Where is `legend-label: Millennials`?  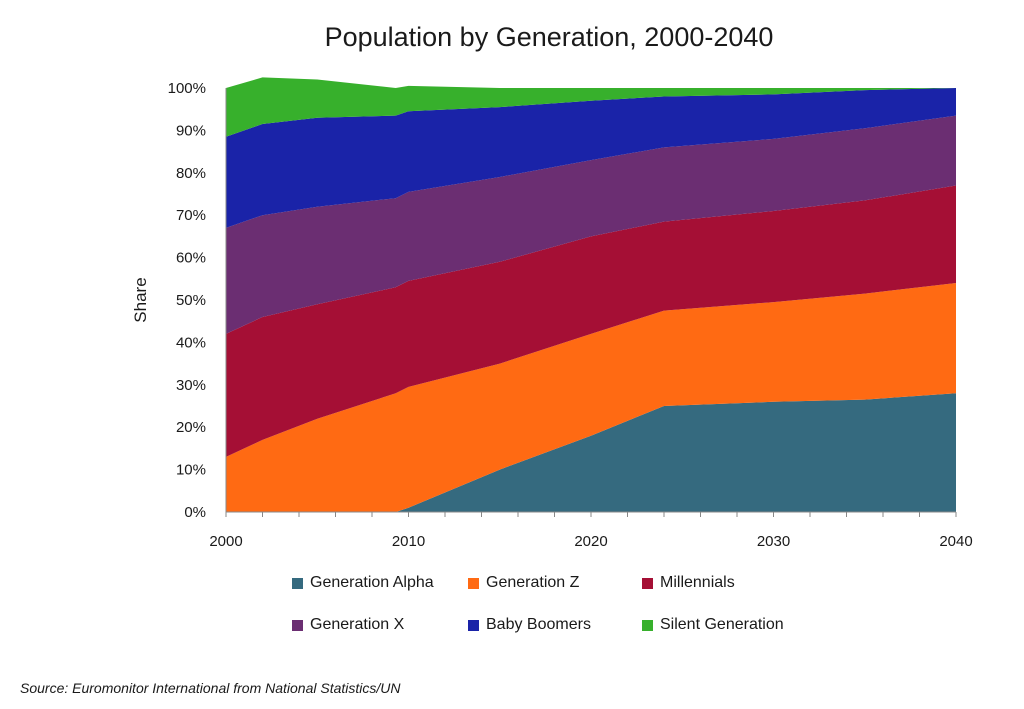
legend-label: Millennials is located at coordinates (697, 582).